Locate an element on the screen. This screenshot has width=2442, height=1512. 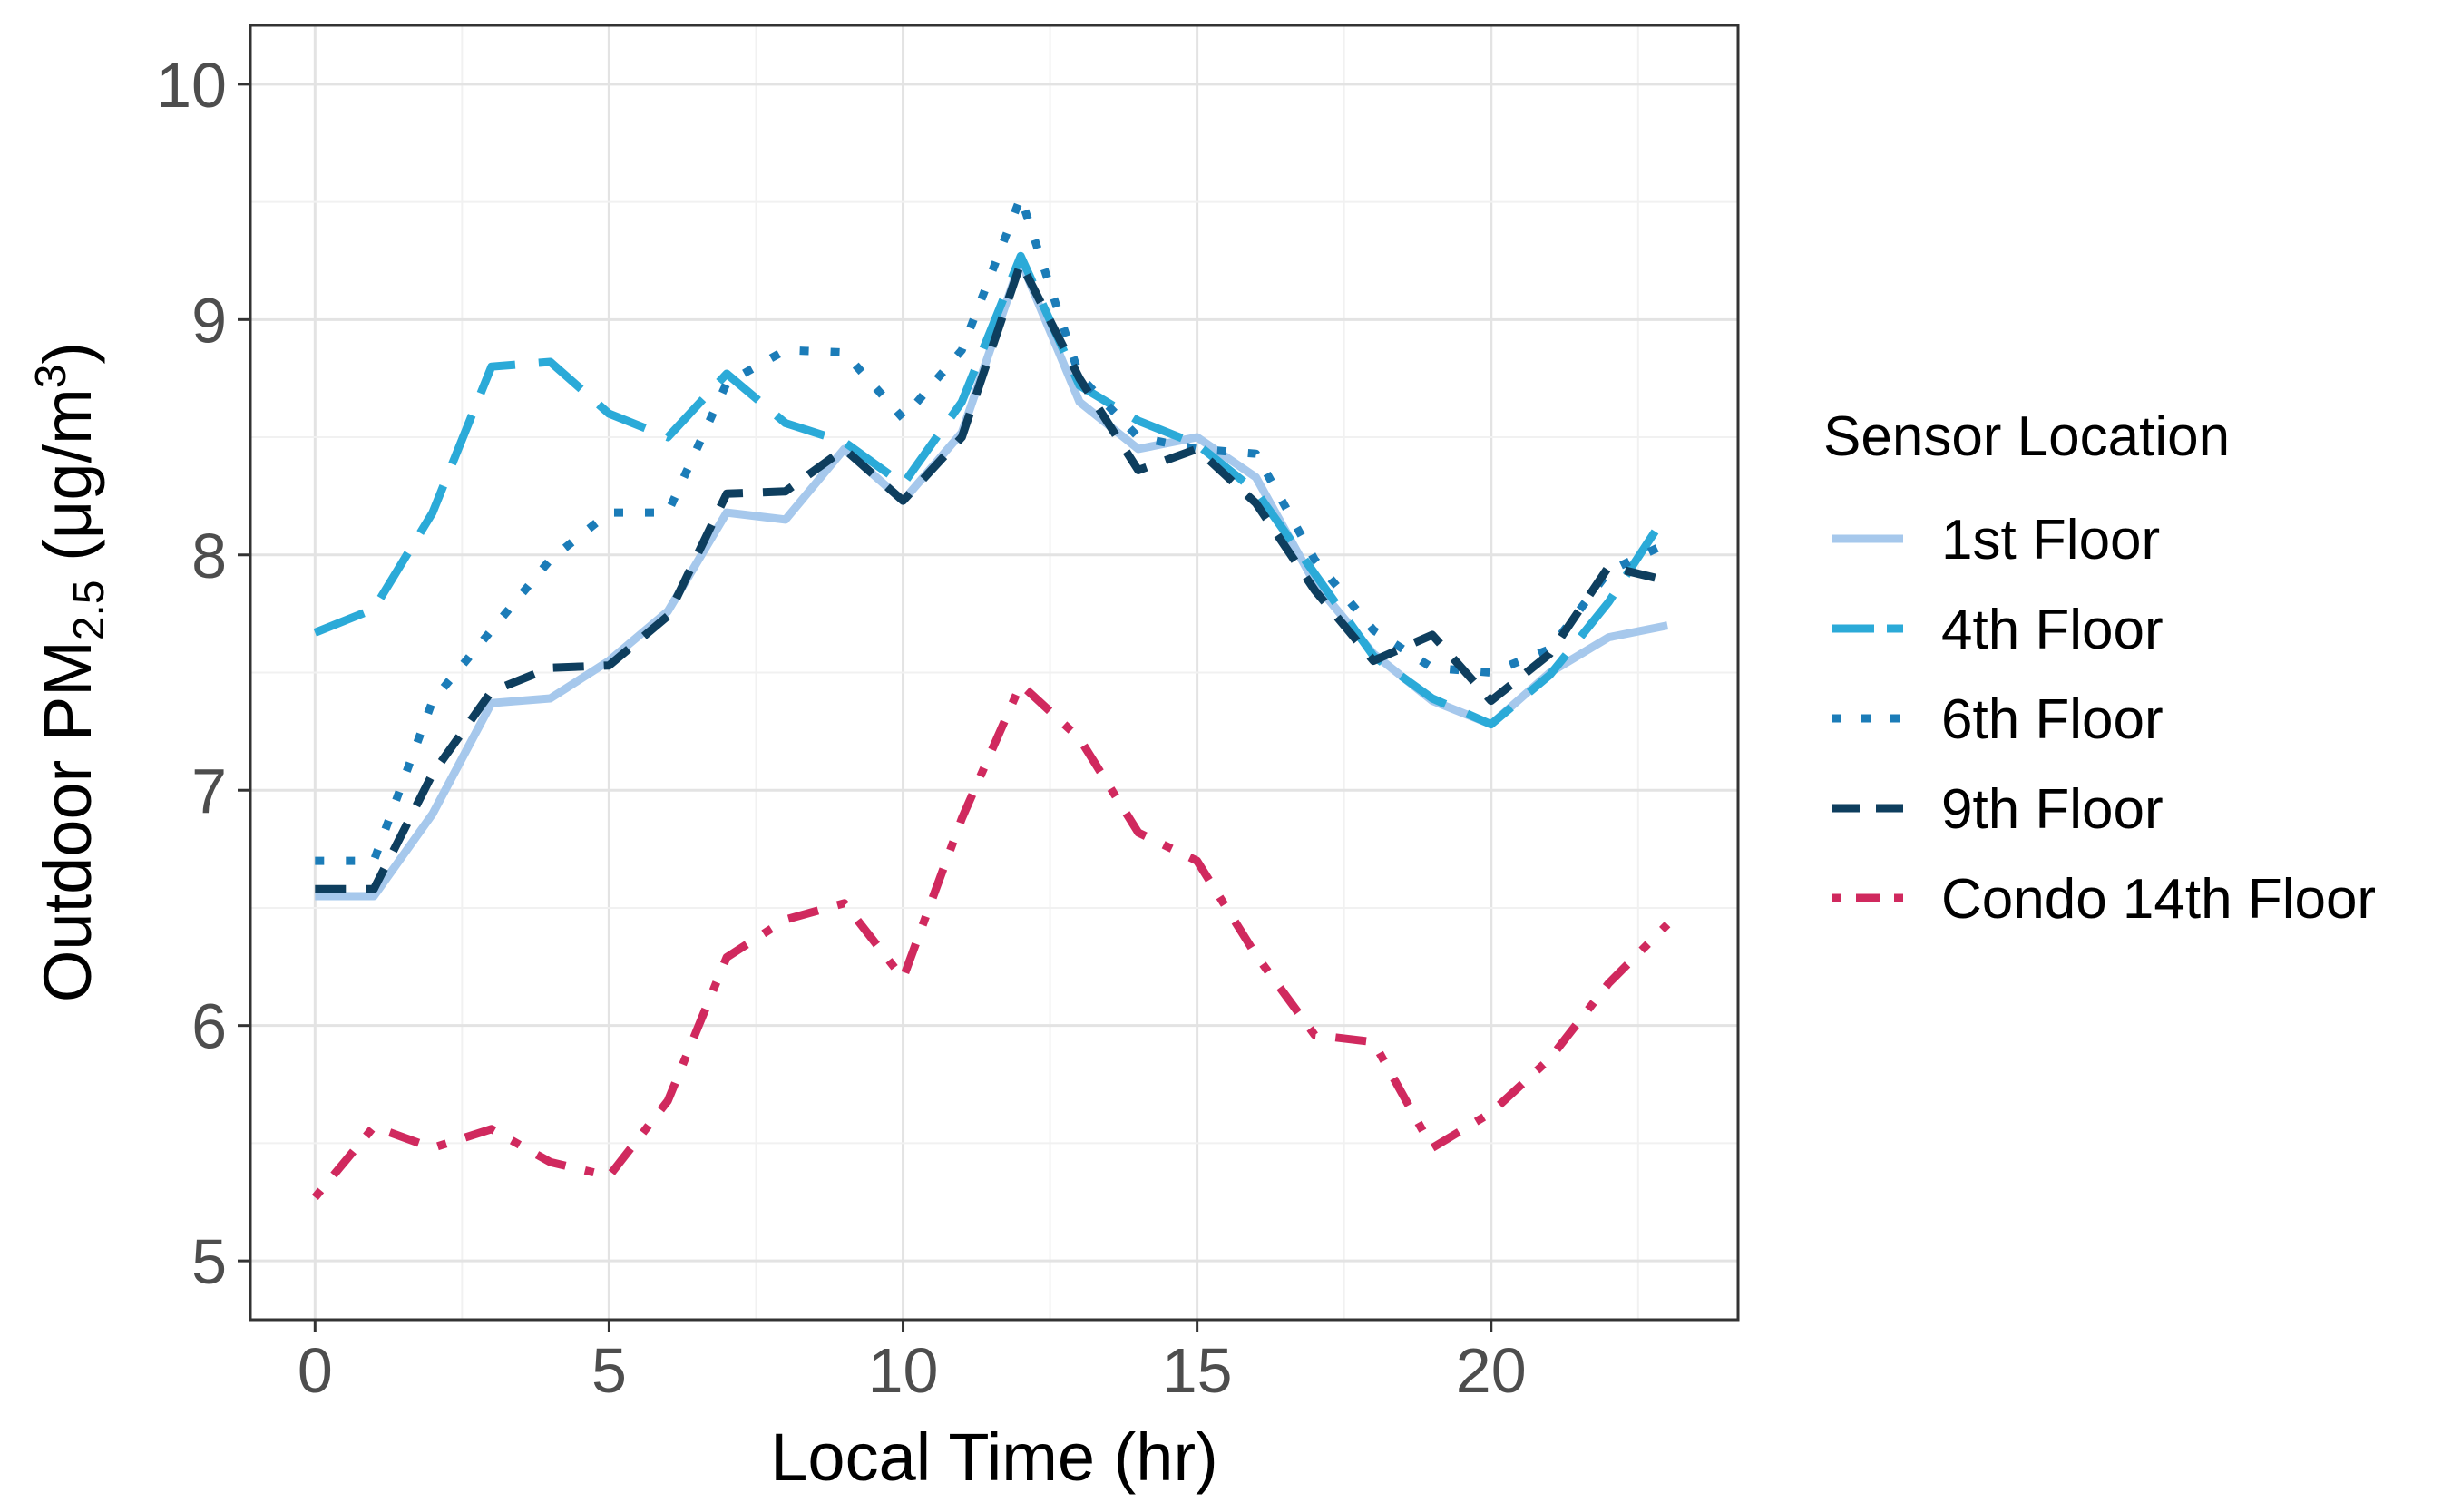
y-tick-label: 10 is located at coordinates (191, 85).